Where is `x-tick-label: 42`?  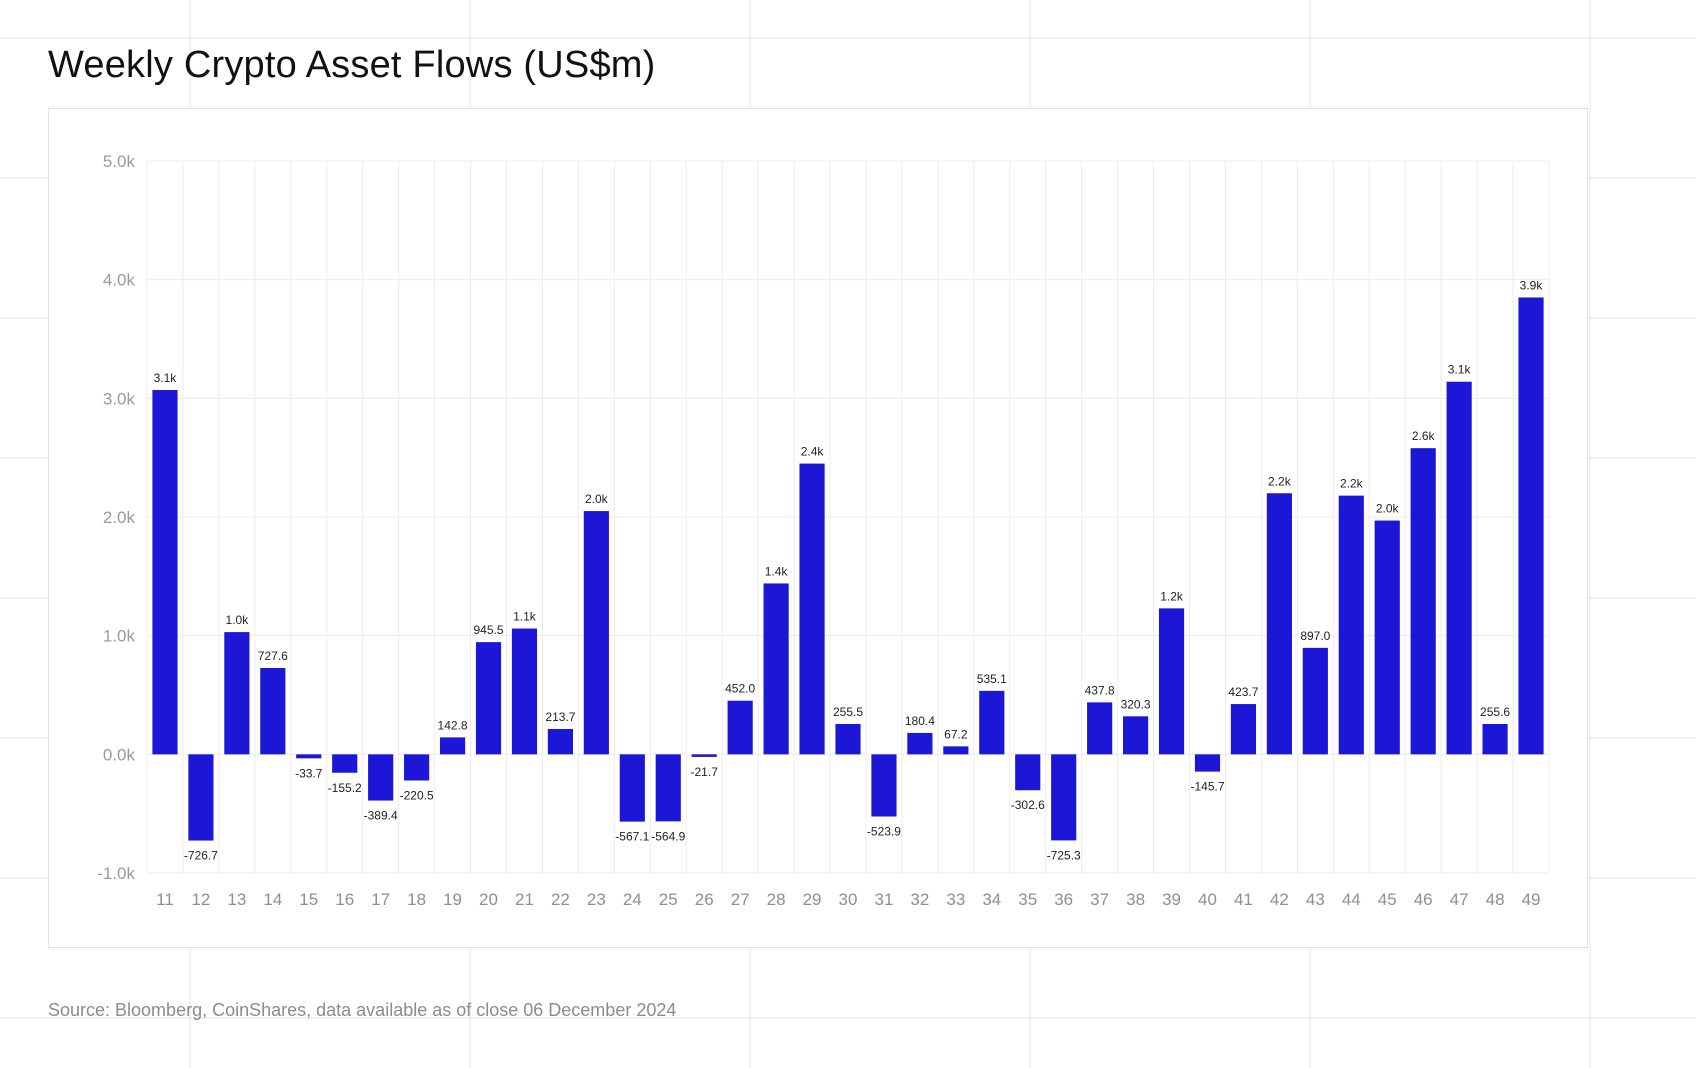
x-tick-label: 42 is located at coordinates (1279, 899).